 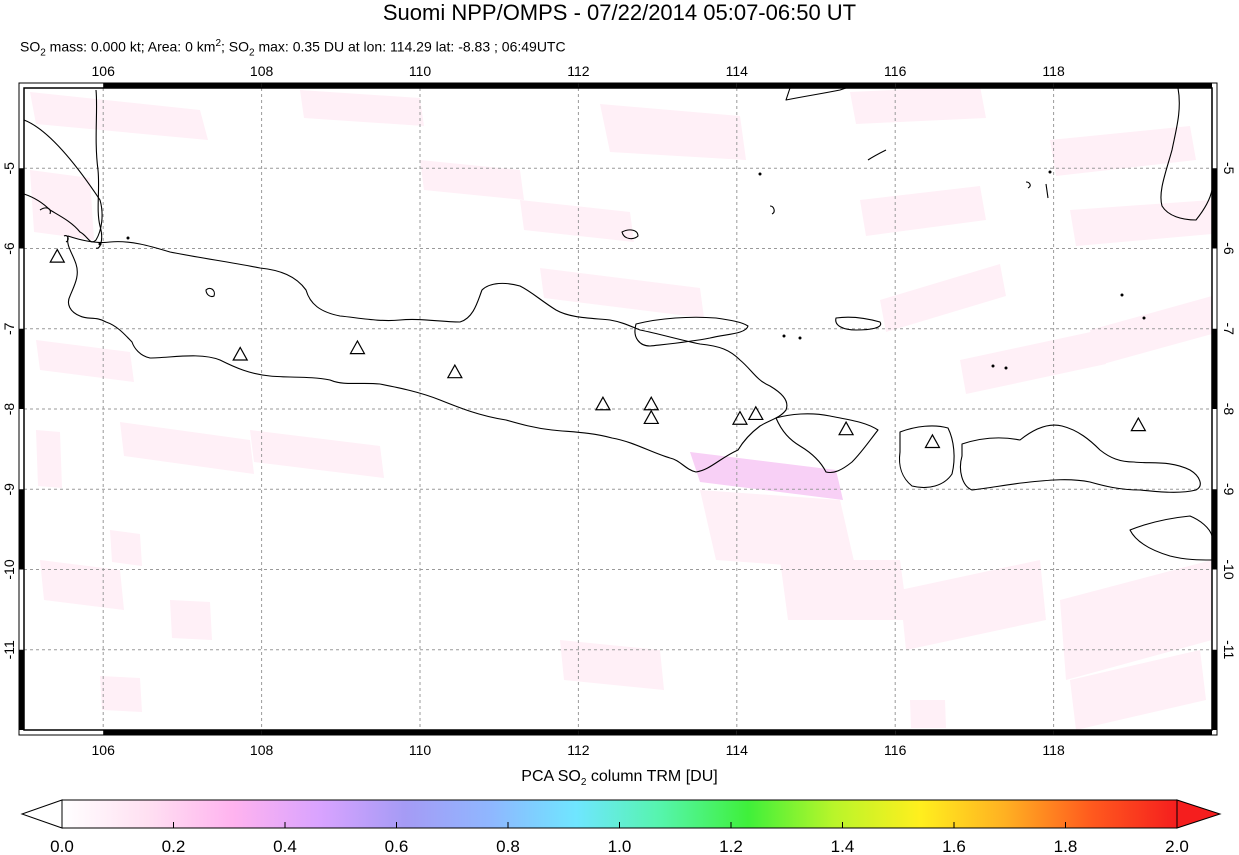 I want to click on colorbar-title-part: column TRM [DU], so click(x=652, y=776).